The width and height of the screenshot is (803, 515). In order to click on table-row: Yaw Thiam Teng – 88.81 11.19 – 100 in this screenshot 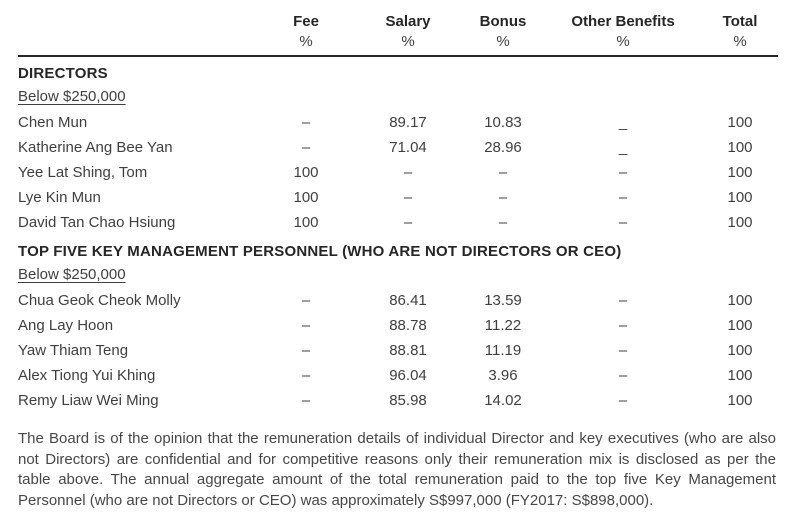, I will do `click(398, 350)`.